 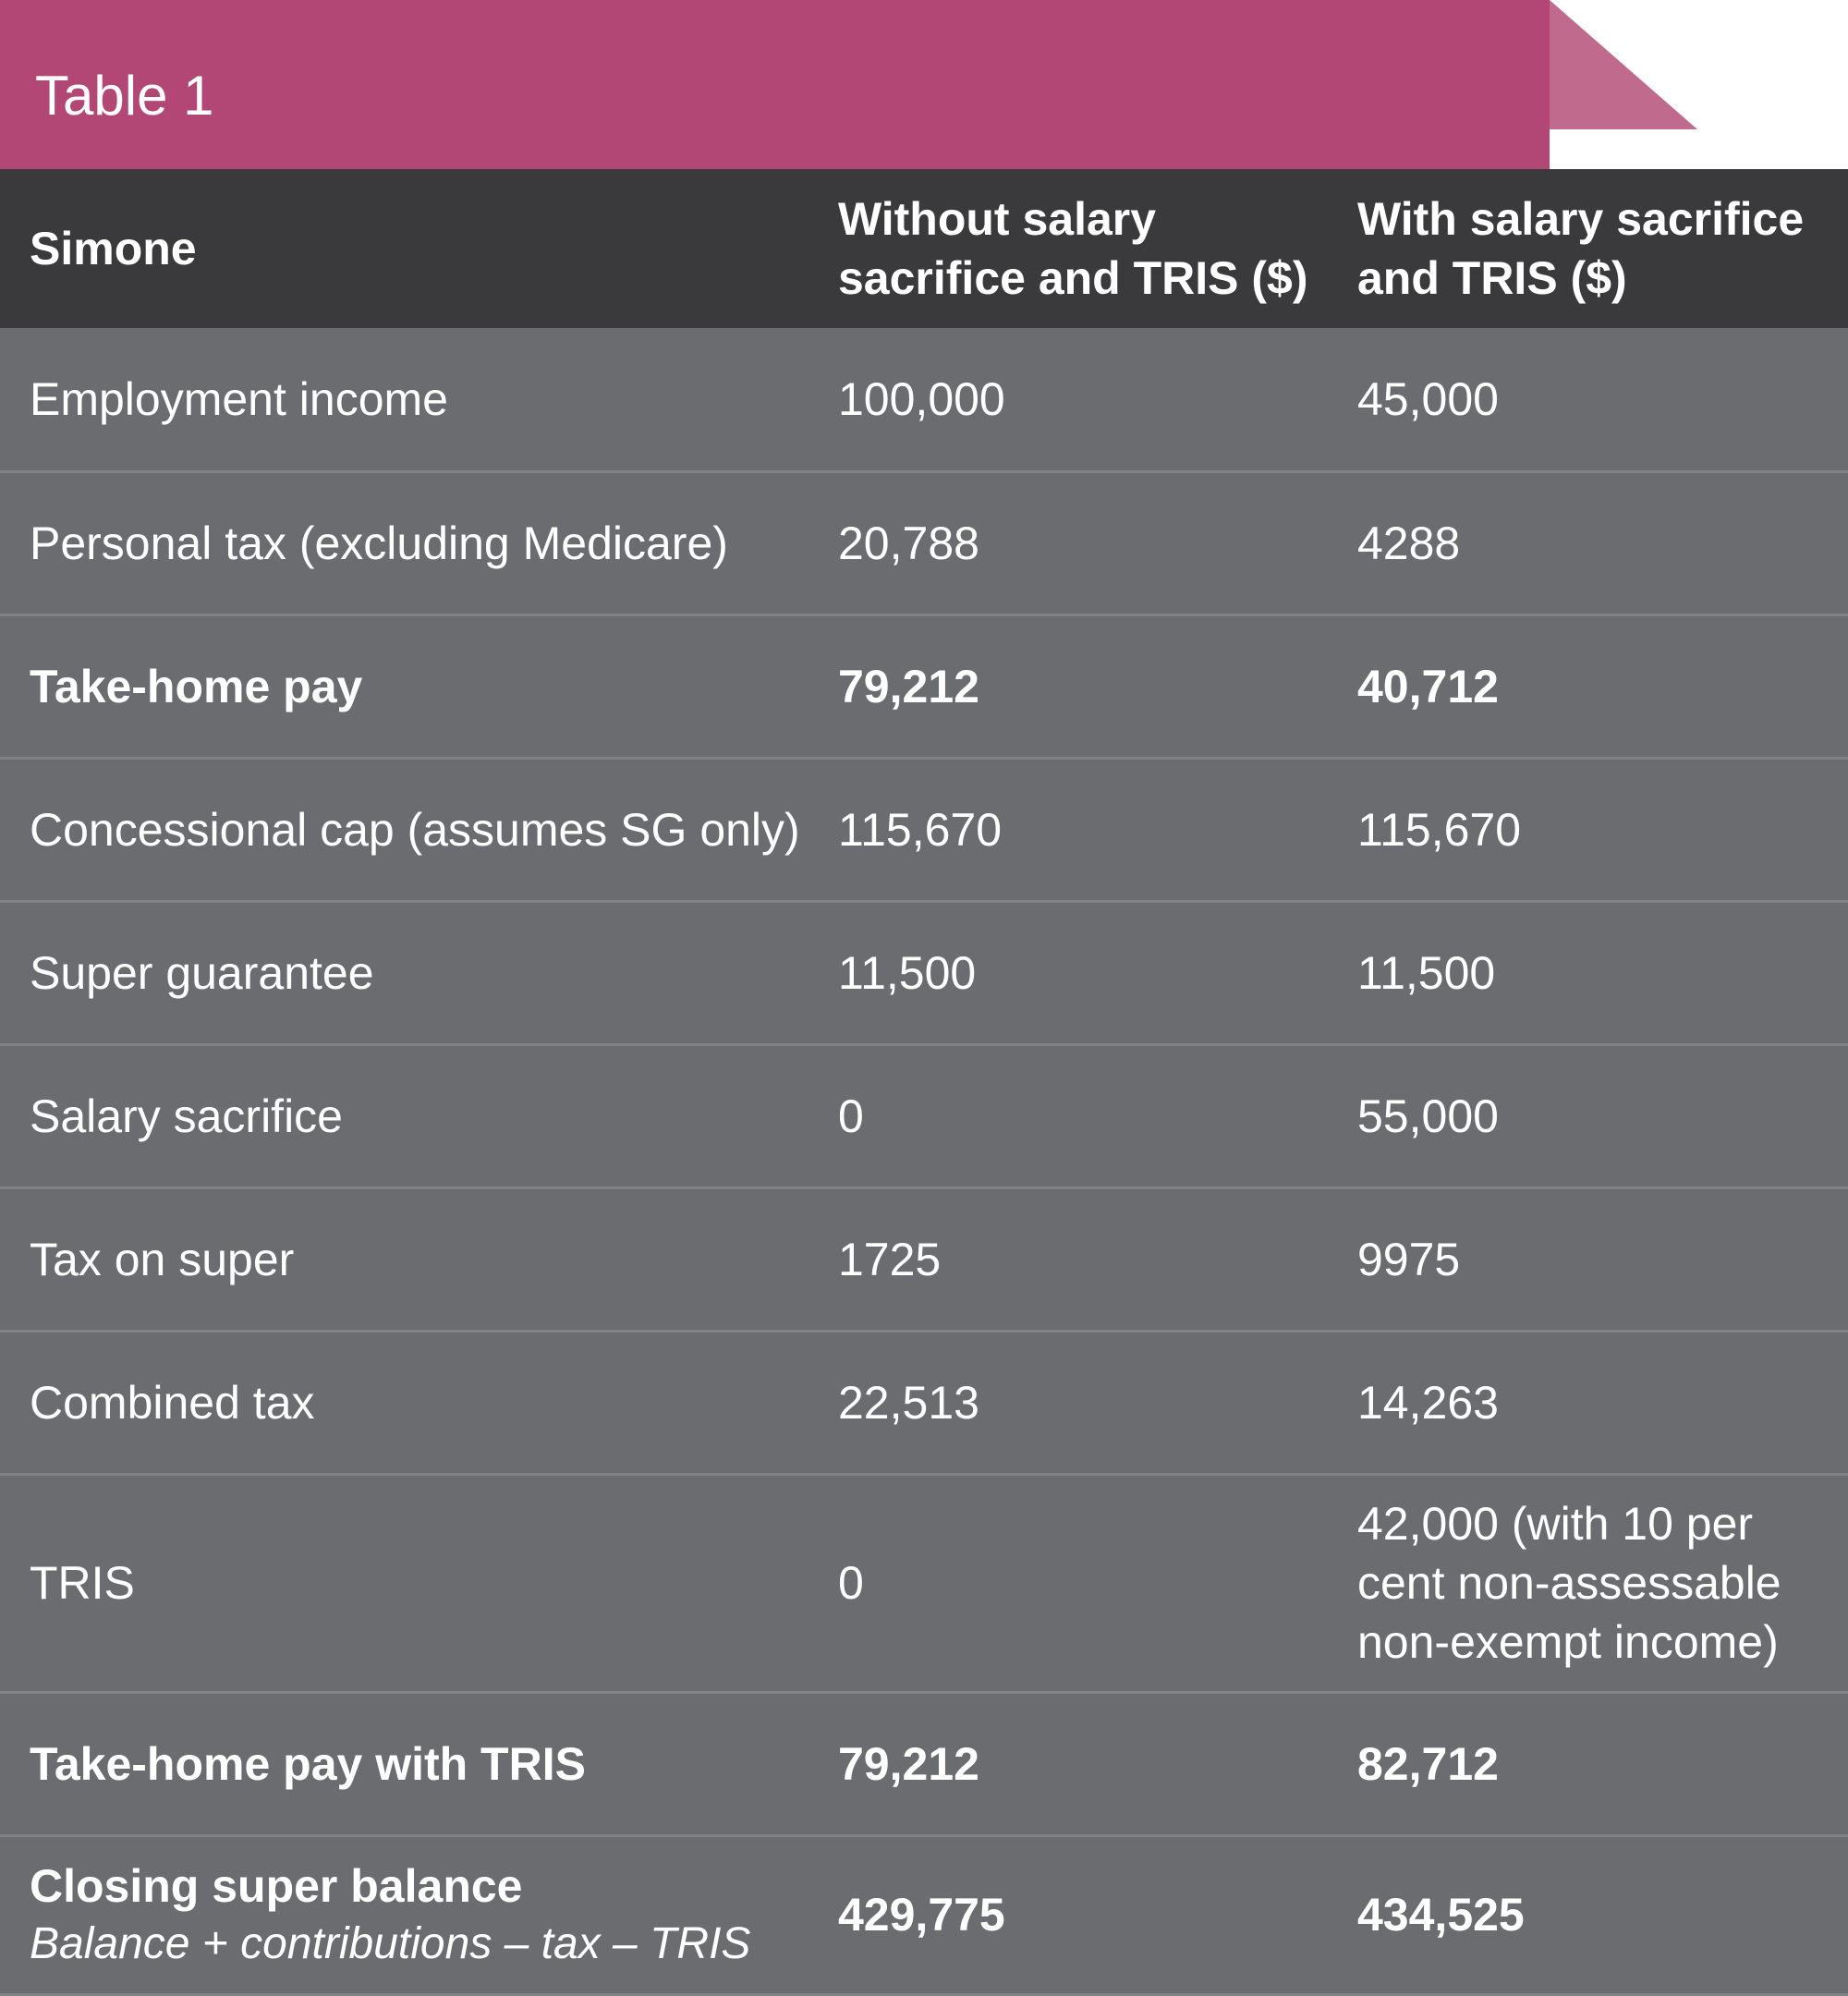 I want to click on row-label-main: Closing super balance, so click(x=276, y=1886).